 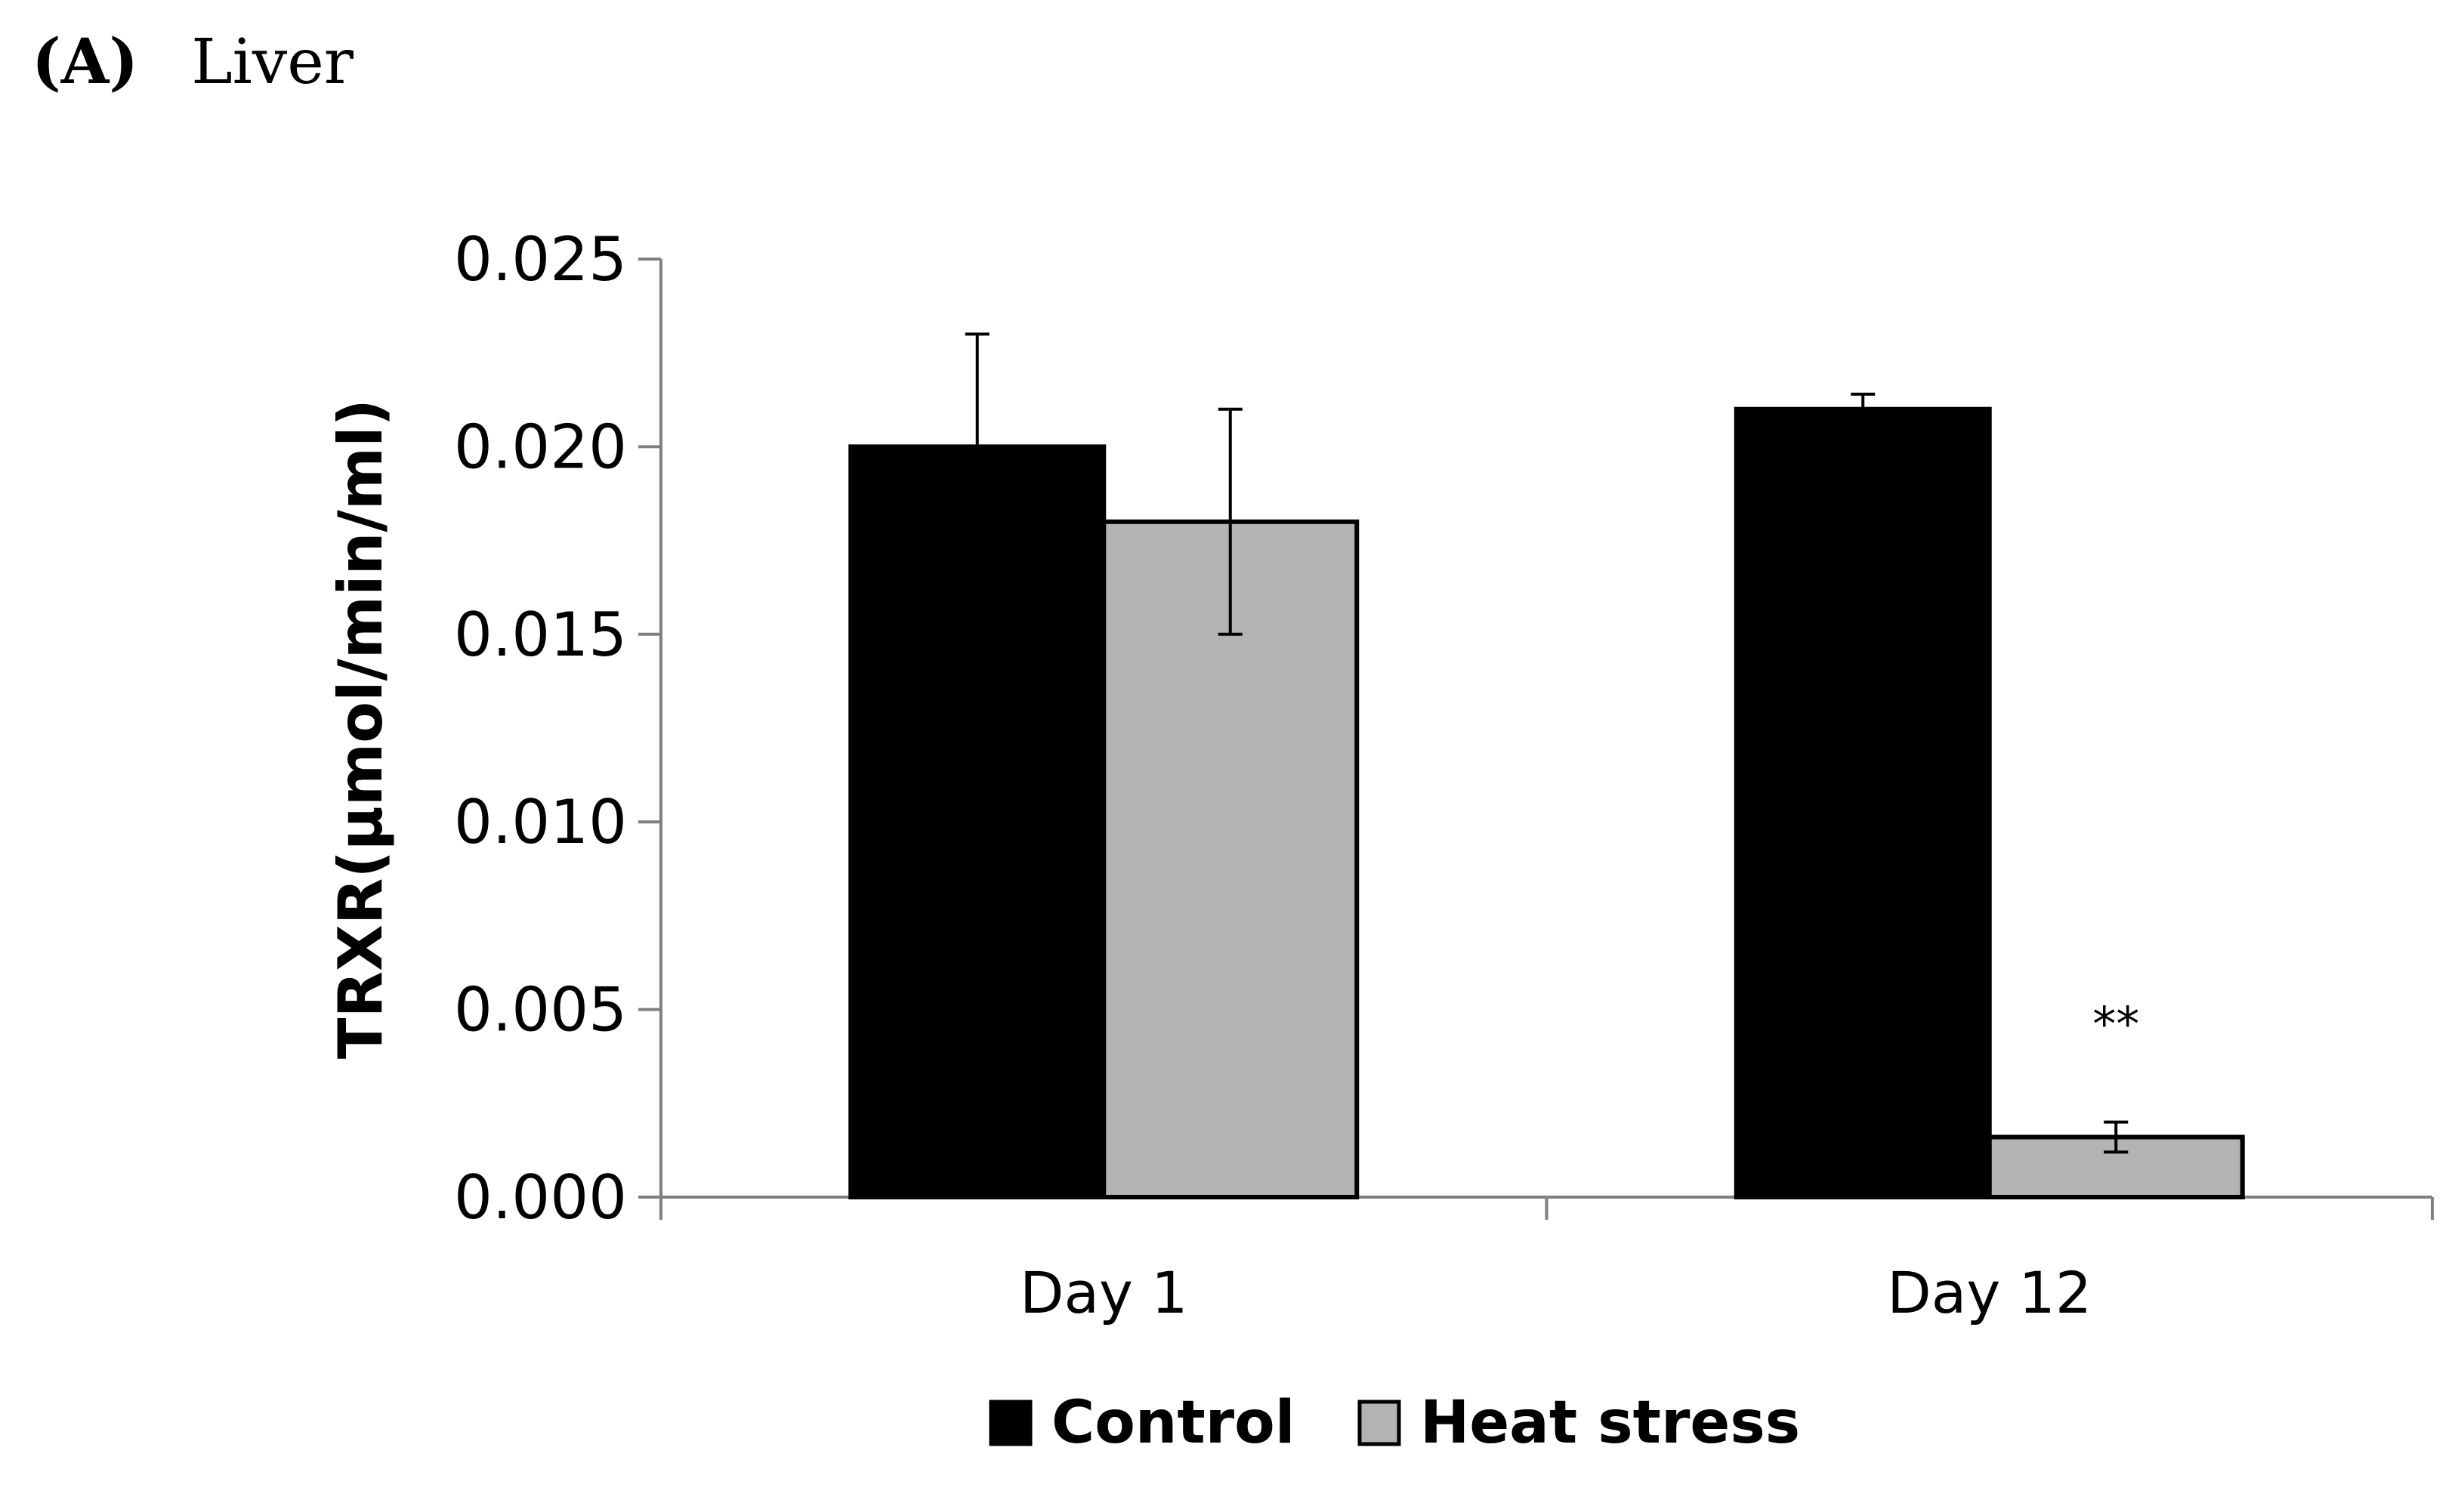 I want to click on y-tick-label: 0.005, so click(x=541, y=1010).